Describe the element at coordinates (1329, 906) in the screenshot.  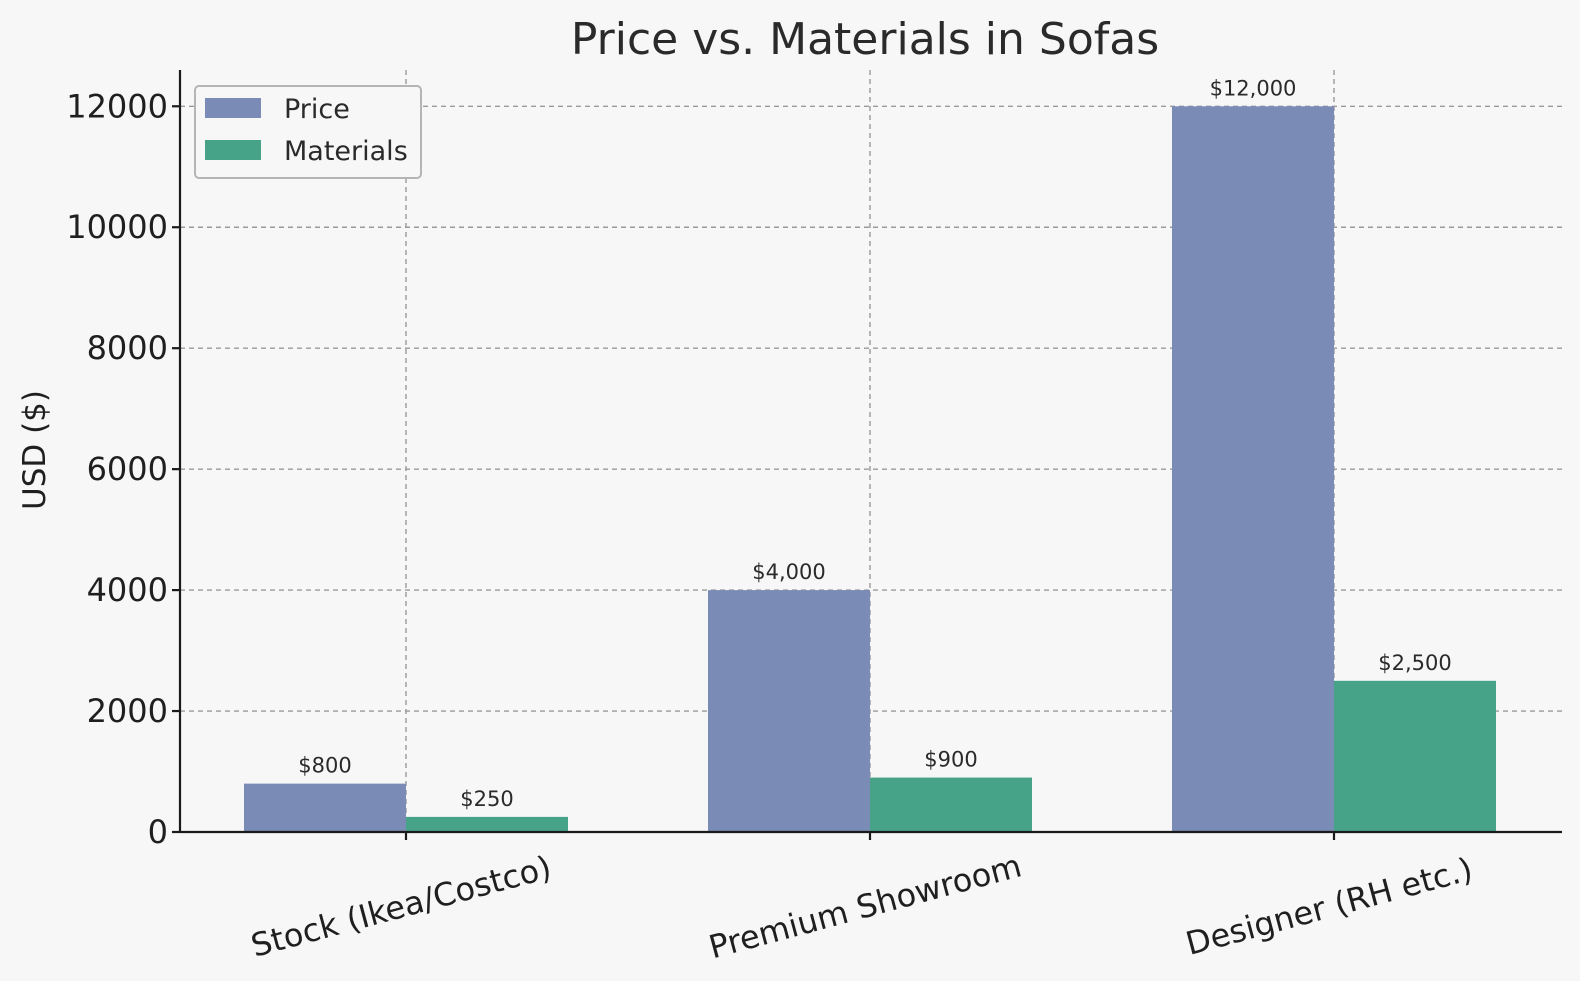
I see `x-tick-label: Designer (RH etc.)` at that location.